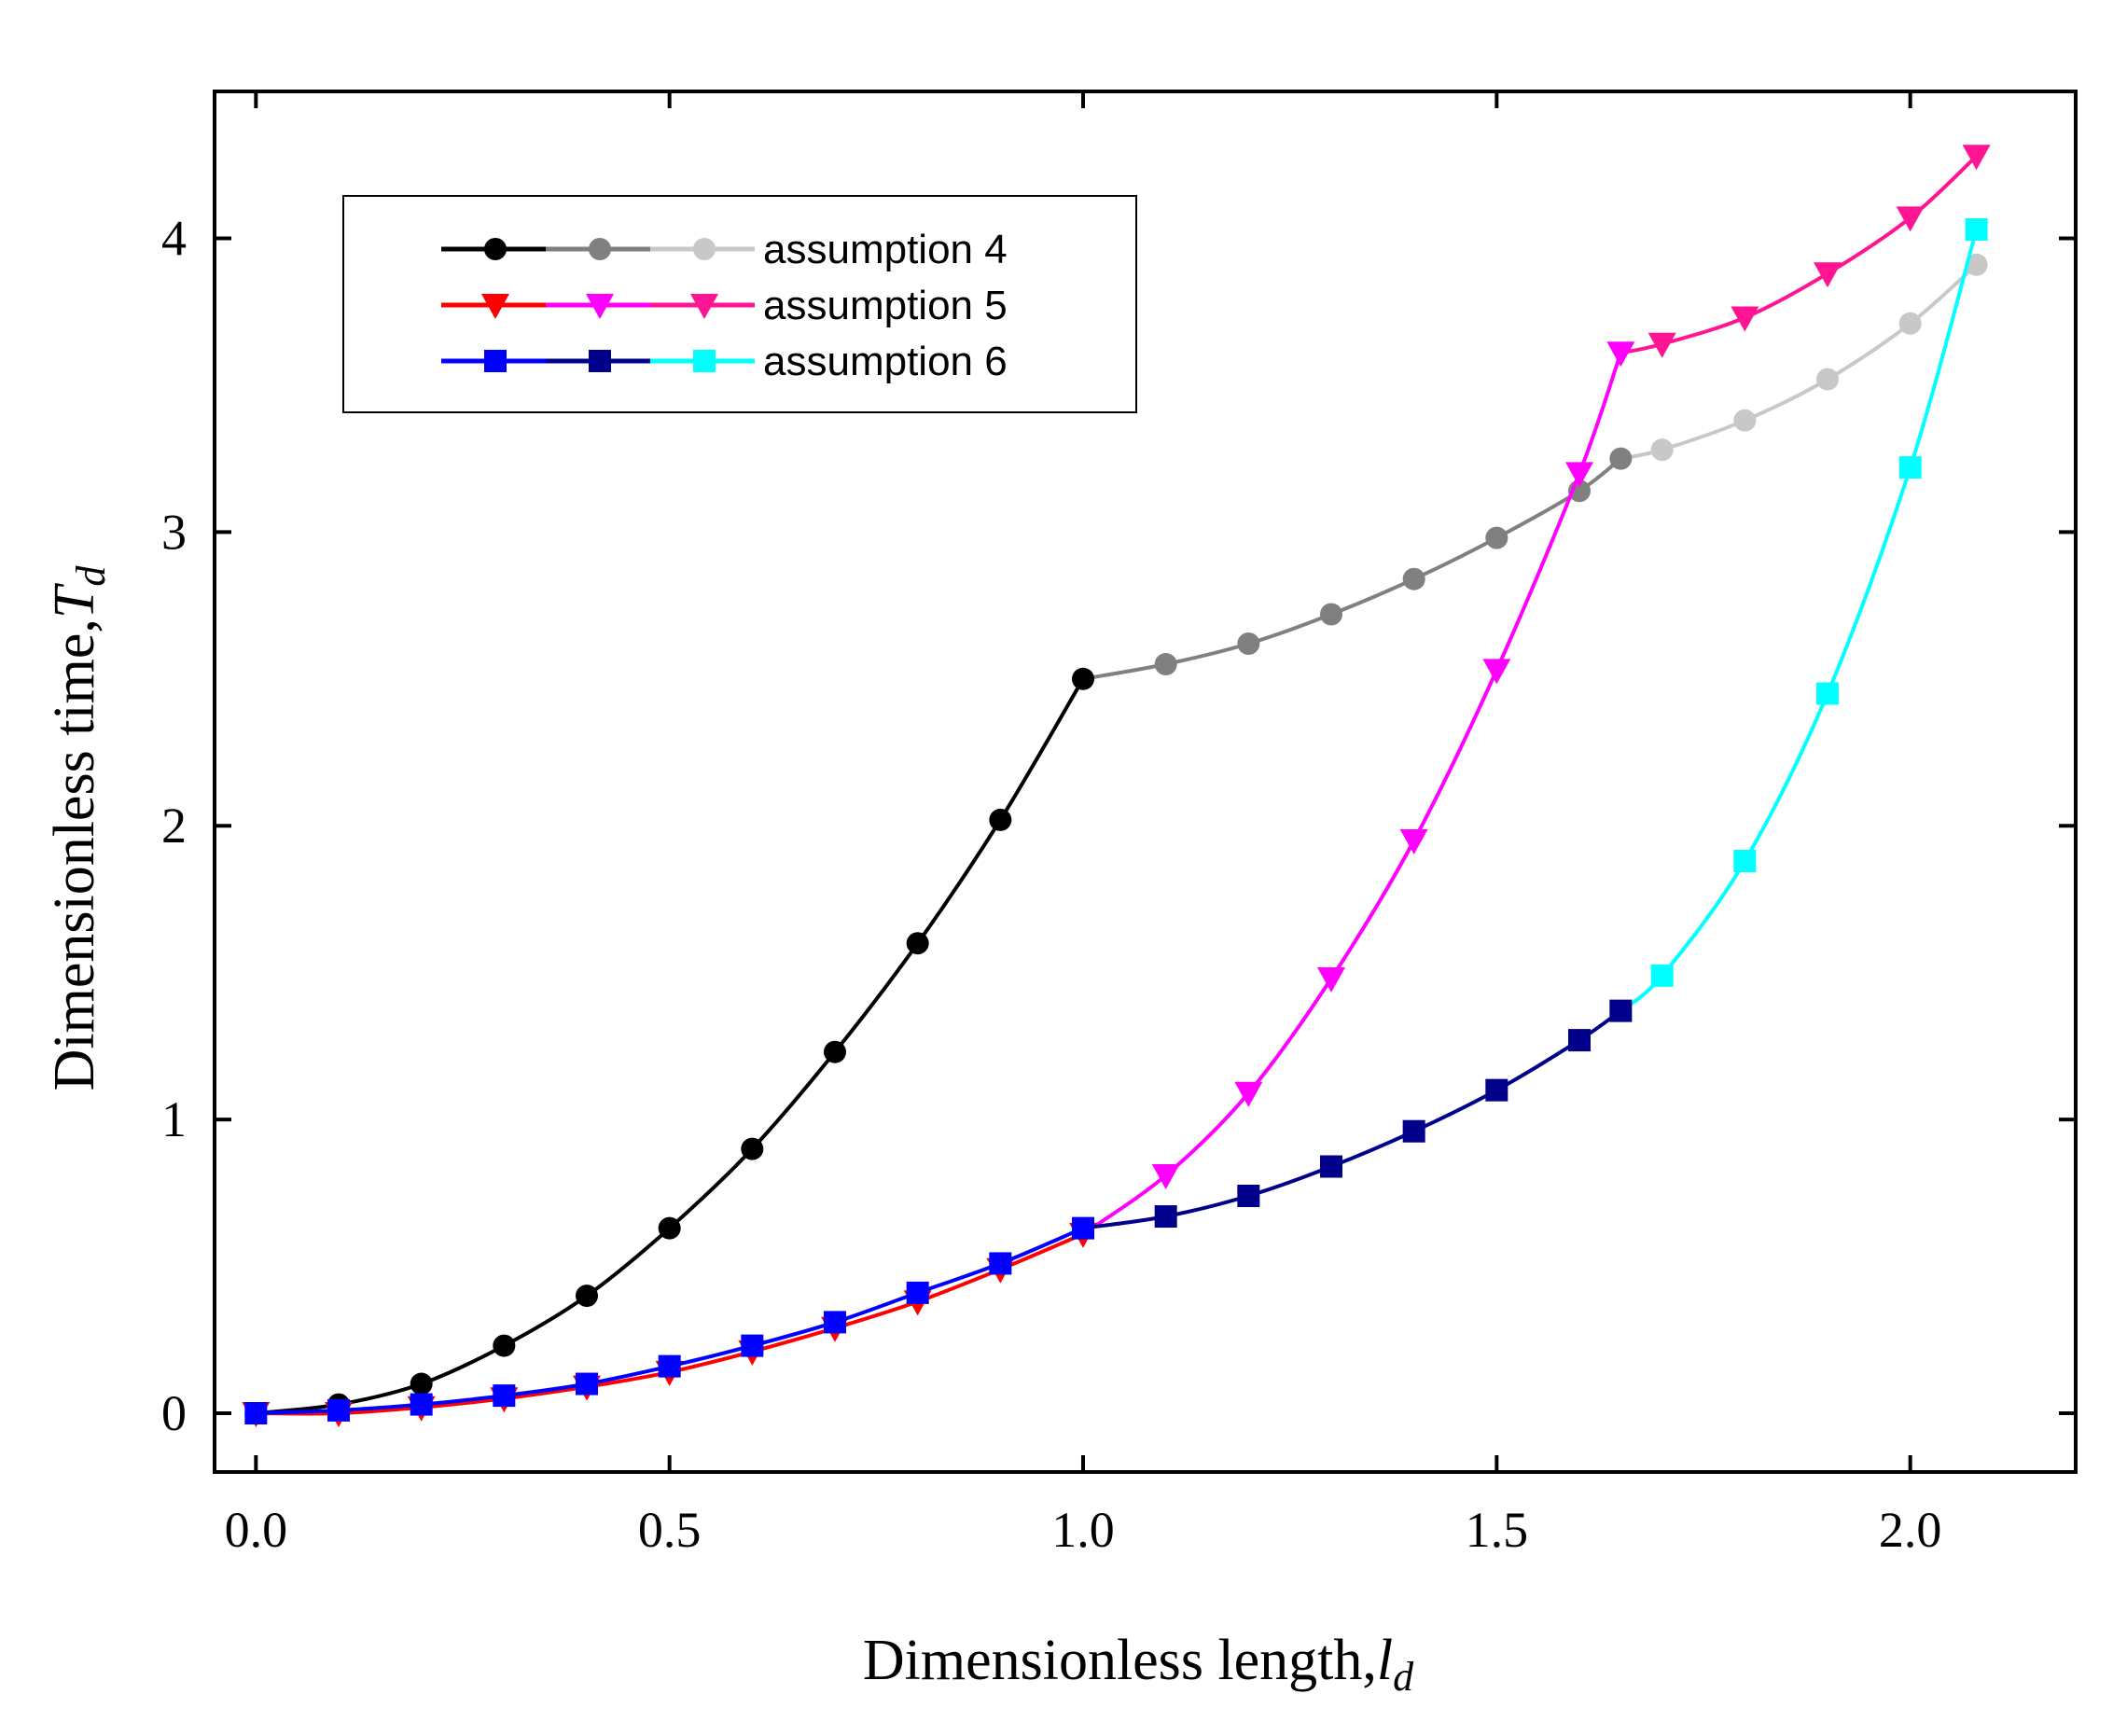 This screenshot has height=1736, width=2127. What do you see at coordinates (1497, 1530) in the screenshot?
I see `x-tick-label: 1.5` at bounding box center [1497, 1530].